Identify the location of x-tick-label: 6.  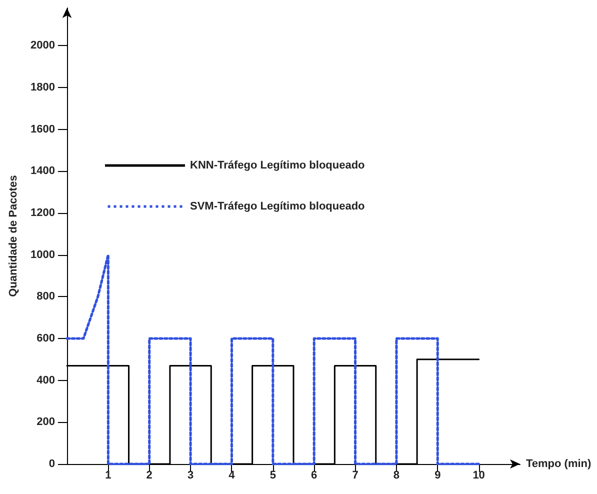
(314, 476).